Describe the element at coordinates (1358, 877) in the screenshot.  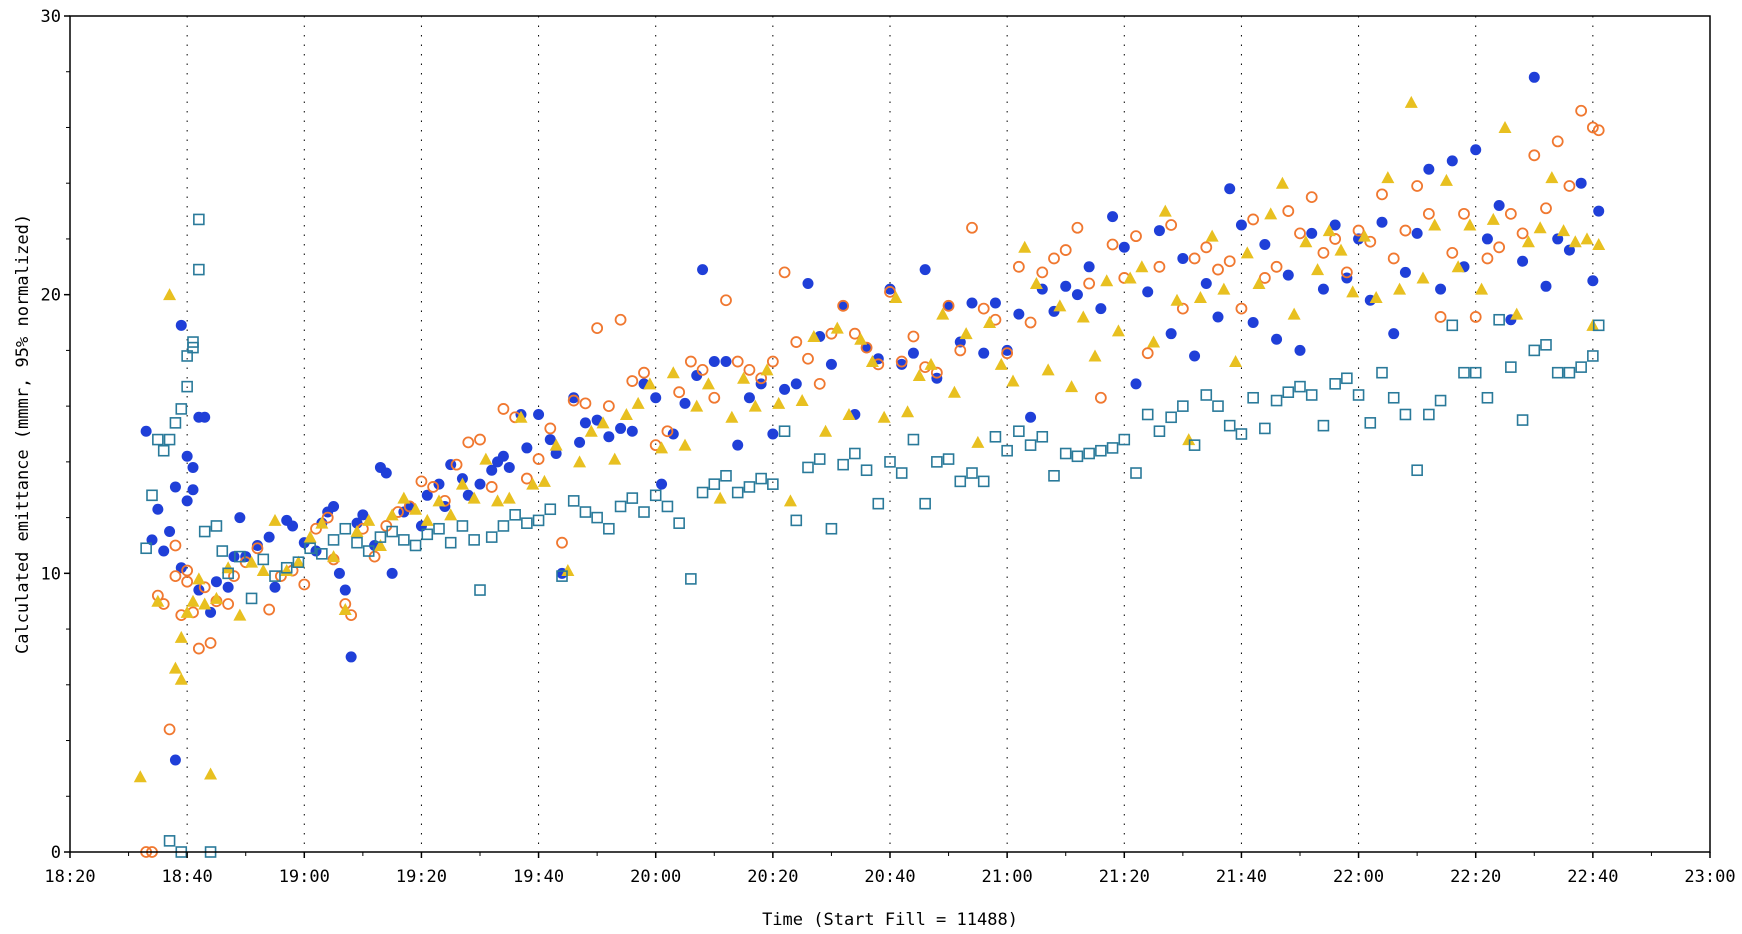
I see `x-tick-label: 22:00` at that location.